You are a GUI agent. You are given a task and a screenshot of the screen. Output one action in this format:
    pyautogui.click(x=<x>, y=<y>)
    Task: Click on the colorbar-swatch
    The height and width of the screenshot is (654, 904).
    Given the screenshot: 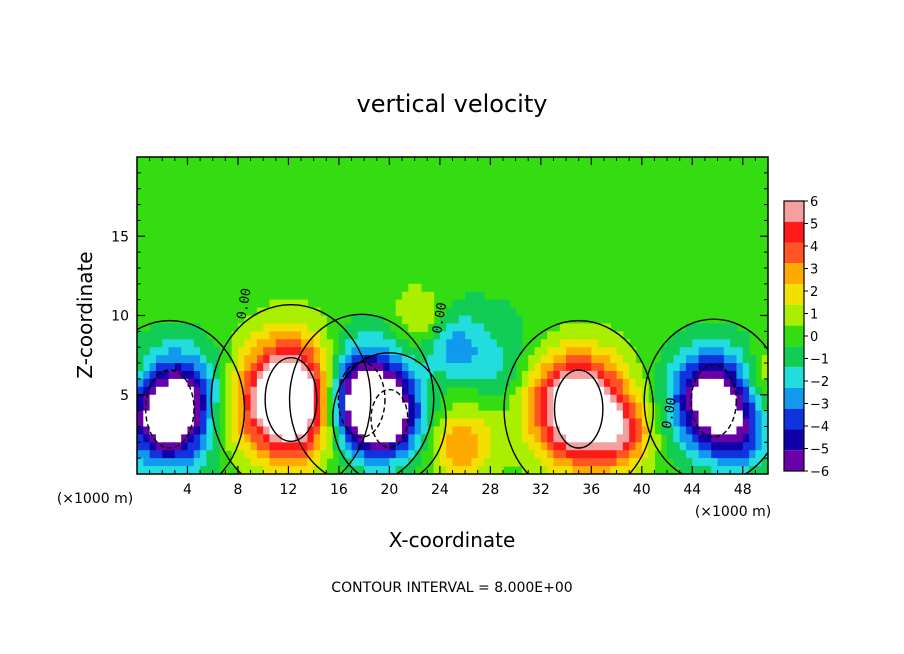 What is the action you would take?
    pyautogui.click(x=794, y=211)
    